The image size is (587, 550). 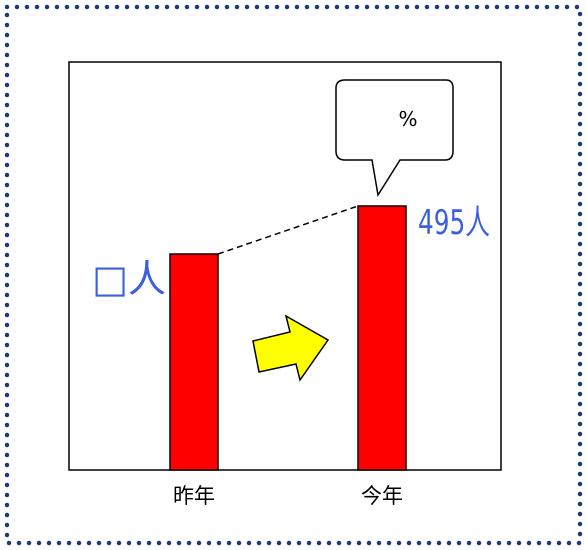 I want to click on callout-text: %, so click(x=407, y=119).